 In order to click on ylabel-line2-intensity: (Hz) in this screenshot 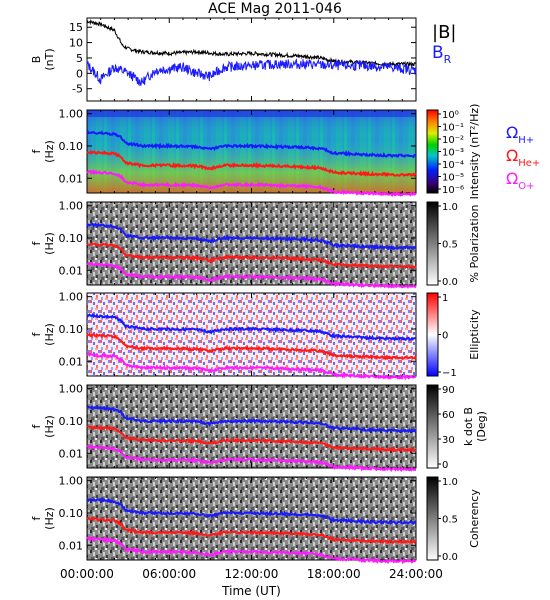, I will do `click(49, 151)`.